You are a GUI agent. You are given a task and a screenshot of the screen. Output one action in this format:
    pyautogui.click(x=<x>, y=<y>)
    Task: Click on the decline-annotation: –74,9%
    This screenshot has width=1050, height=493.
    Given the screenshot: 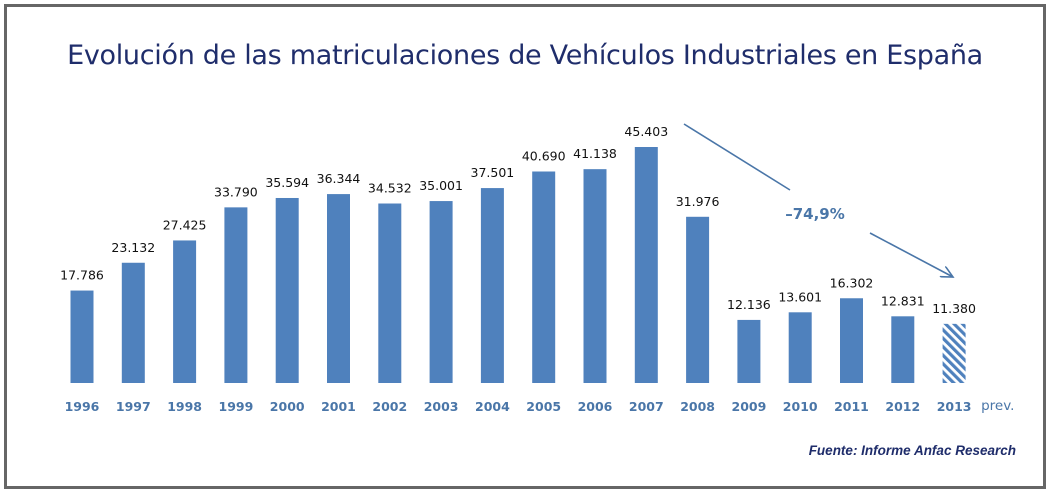 What is the action you would take?
    pyautogui.click(x=815, y=214)
    